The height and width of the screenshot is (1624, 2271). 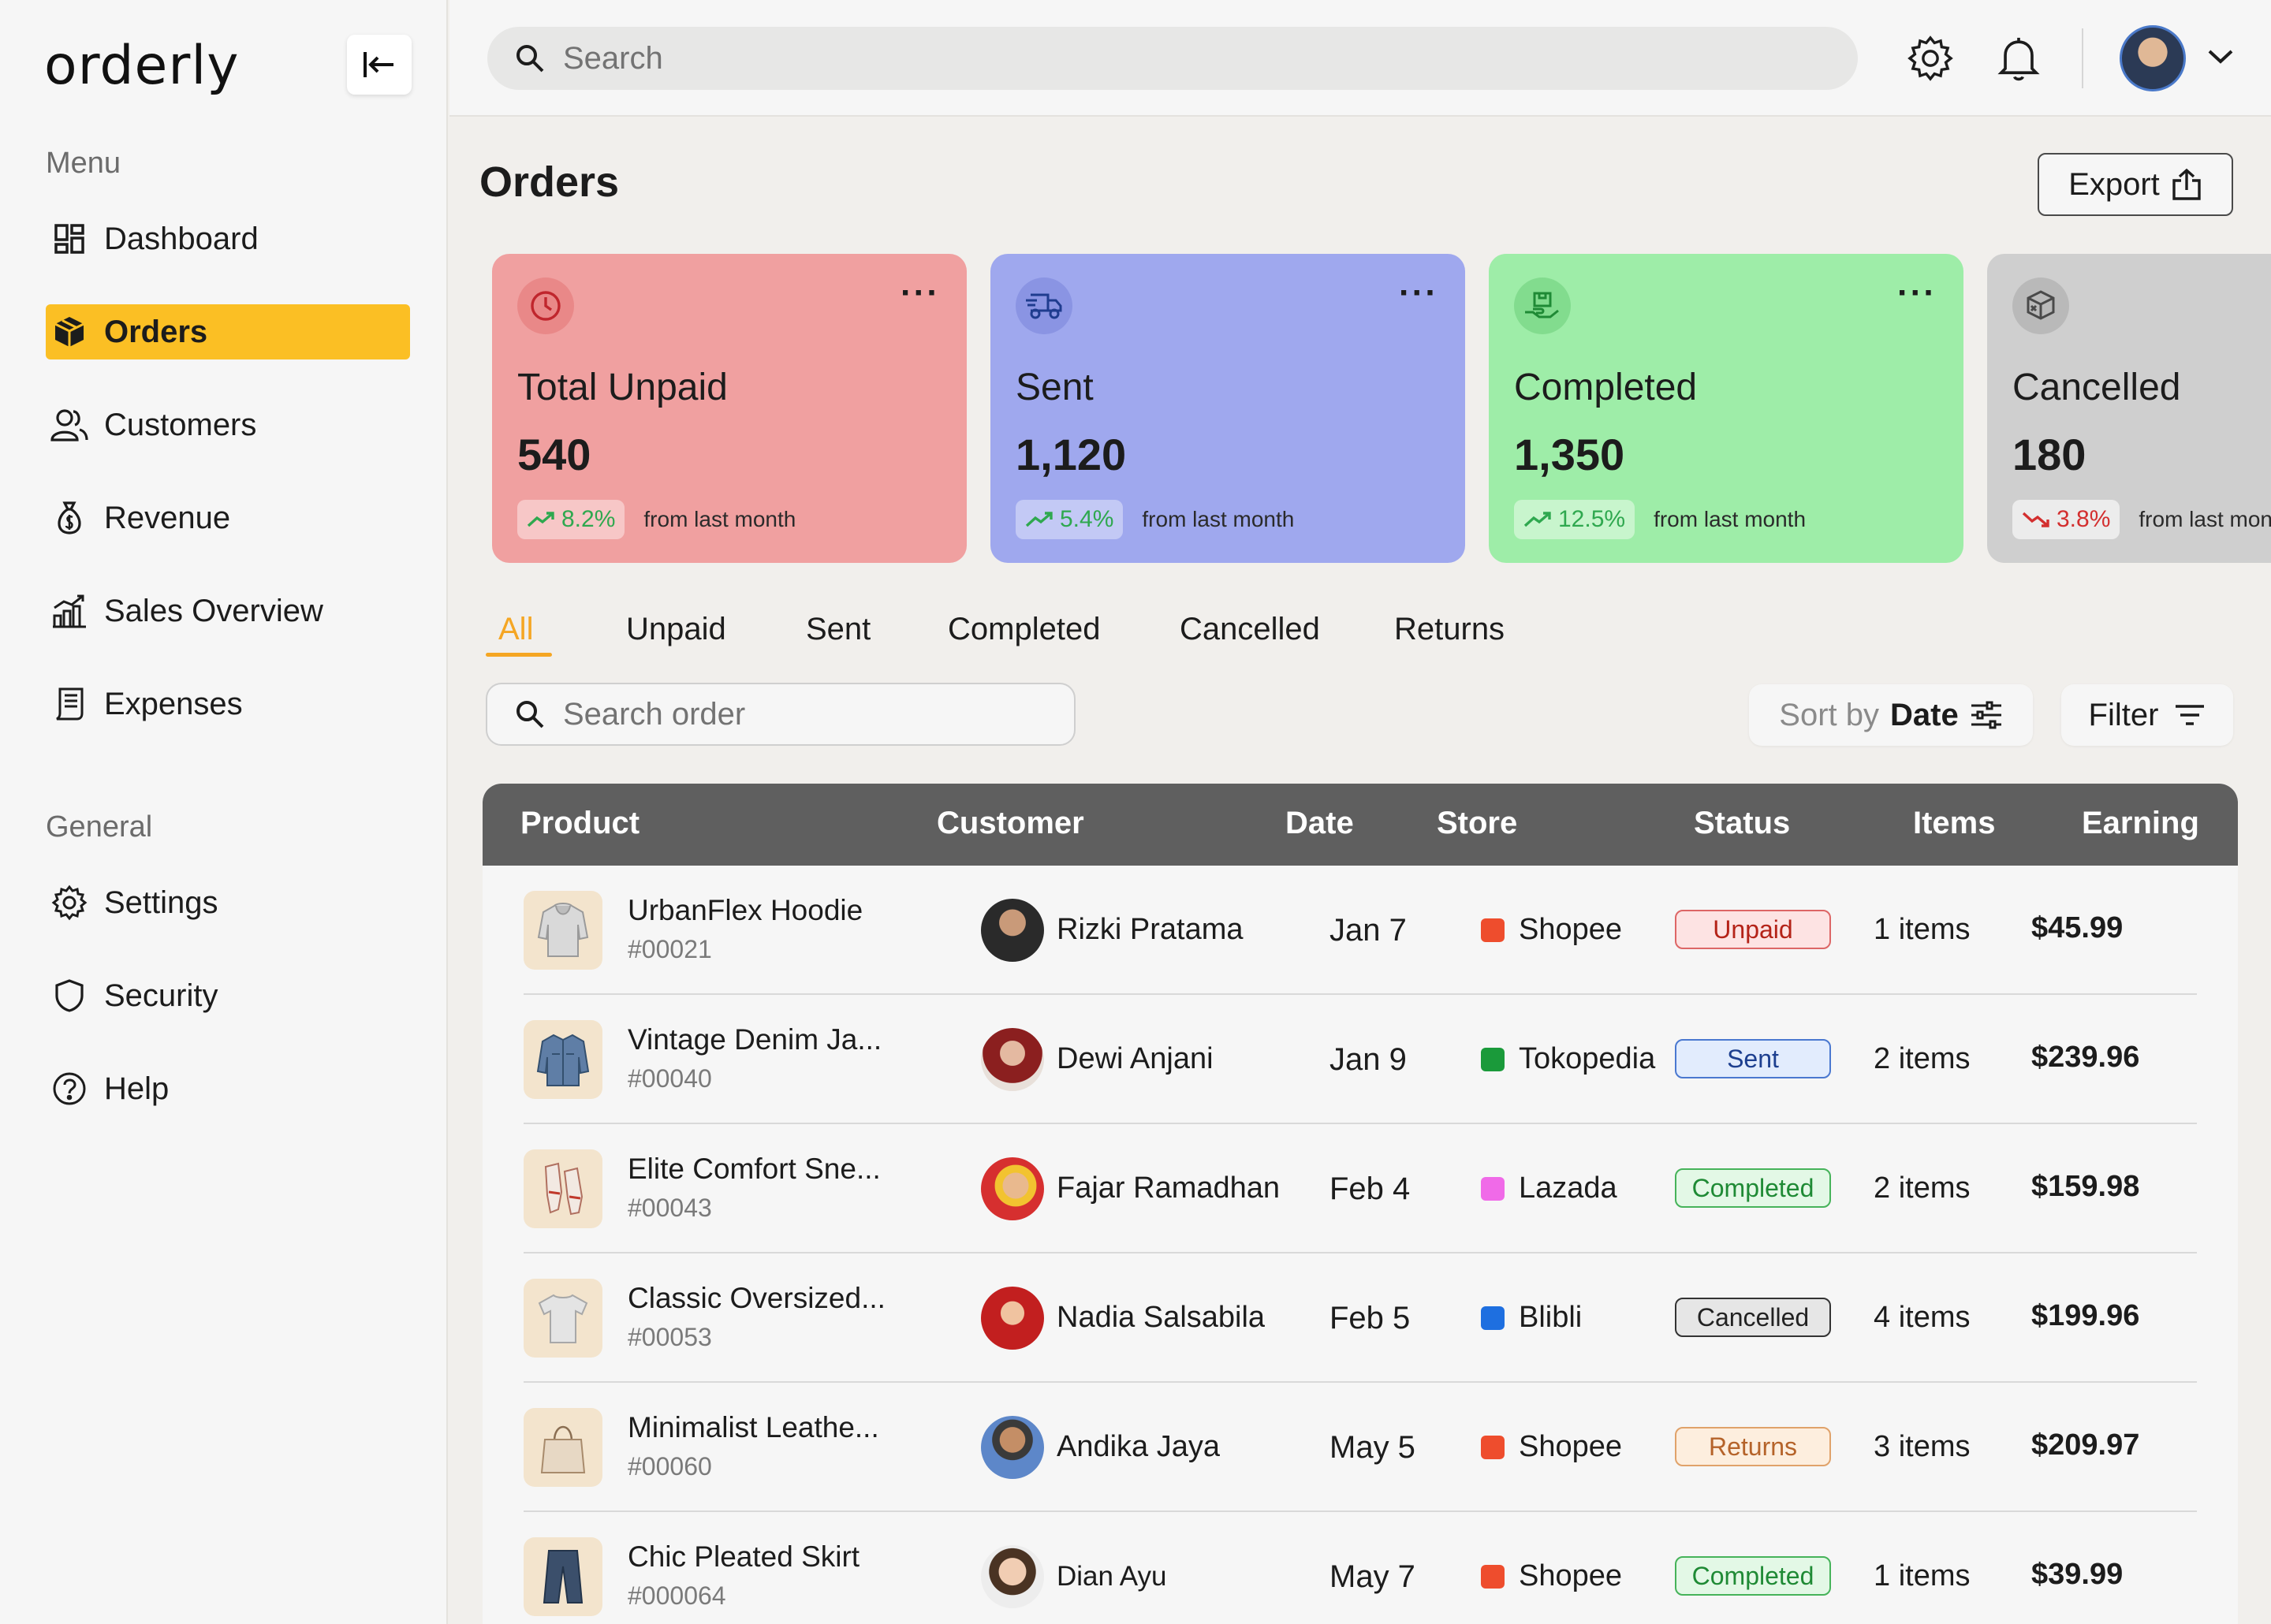 I want to click on column-header-product: Product, so click(x=580, y=823).